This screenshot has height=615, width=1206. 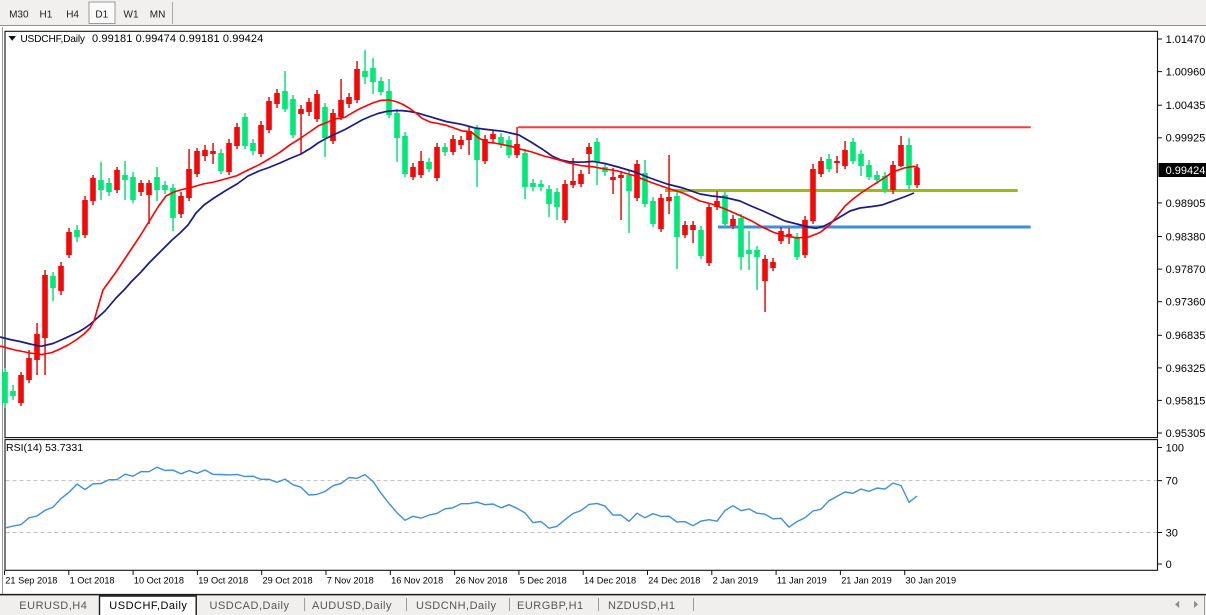 What do you see at coordinates (1186, 401) in the screenshot?
I see `svg-text: 0.95815` at bounding box center [1186, 401].